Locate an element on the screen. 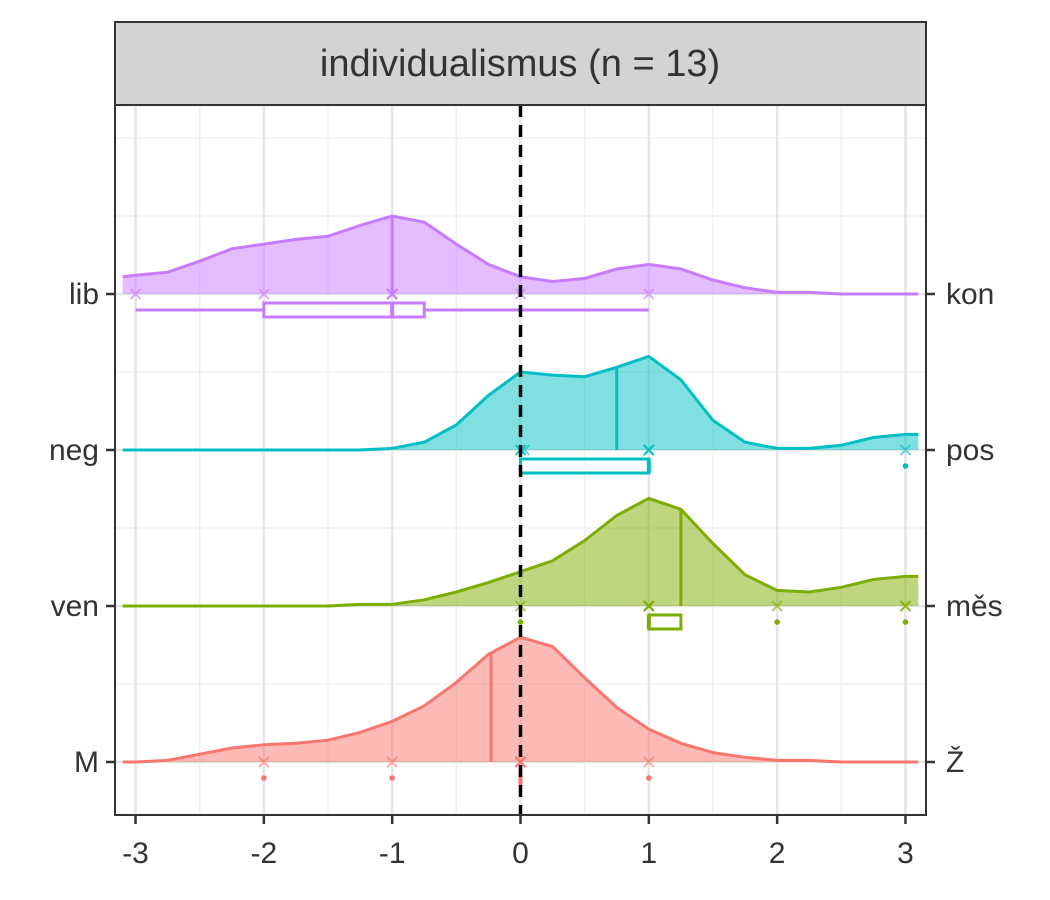 The height and width of the screenshot is (900, 1050). y2-tick-label: kon is located at coordinates (970, 294).